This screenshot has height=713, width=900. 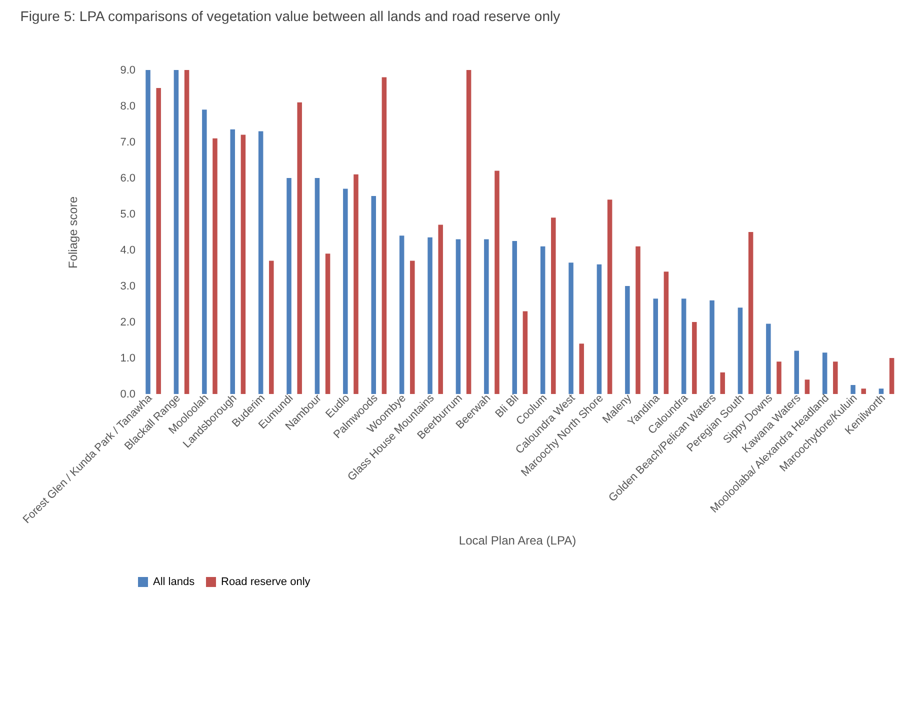 I want to click on y-tick-label: 8.0, so click(x=128, y=106).